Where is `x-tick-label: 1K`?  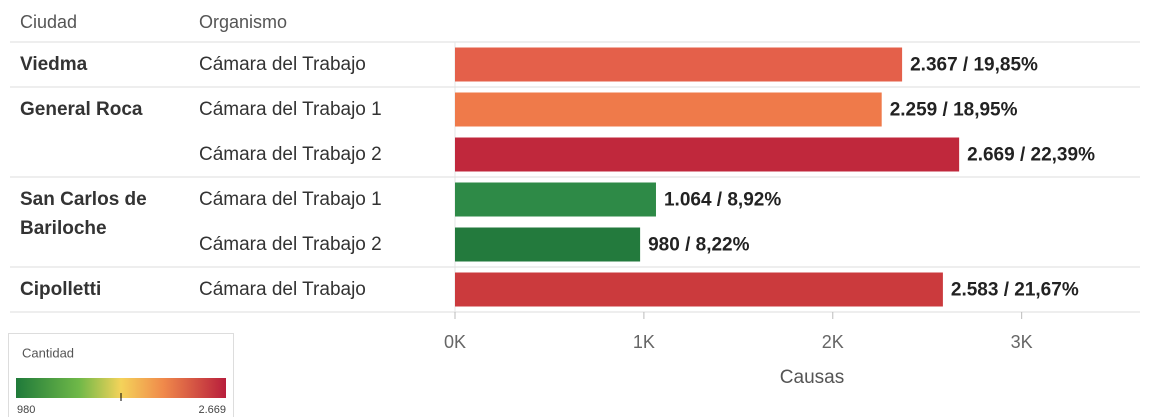 x-tick-label: 1K is located at coordinates (644, 342).